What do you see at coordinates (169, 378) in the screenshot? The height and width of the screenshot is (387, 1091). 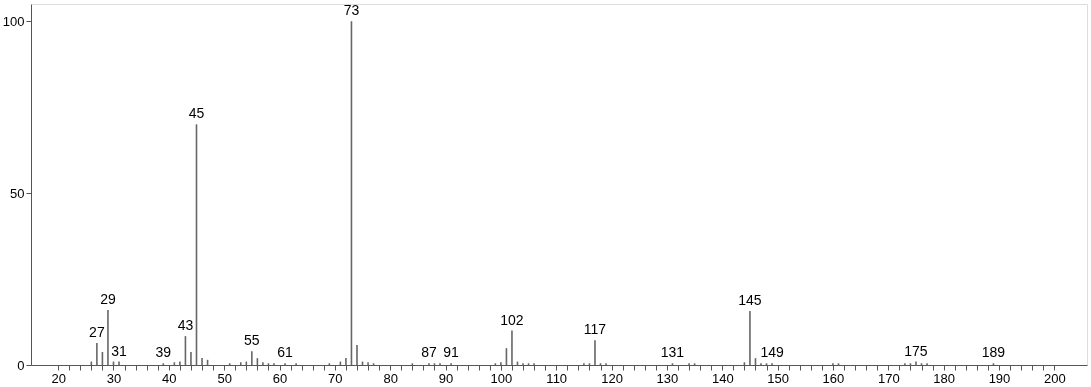 I see `x-tick-label: 40` at bounding box center [169, 378].